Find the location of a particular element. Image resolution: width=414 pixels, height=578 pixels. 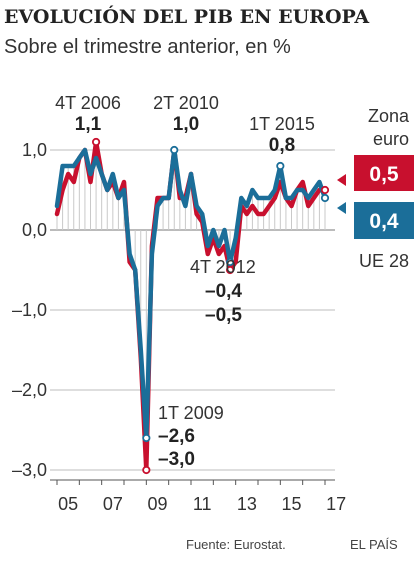

annotation-value: 0,8 is located at coordinates (282, 145).